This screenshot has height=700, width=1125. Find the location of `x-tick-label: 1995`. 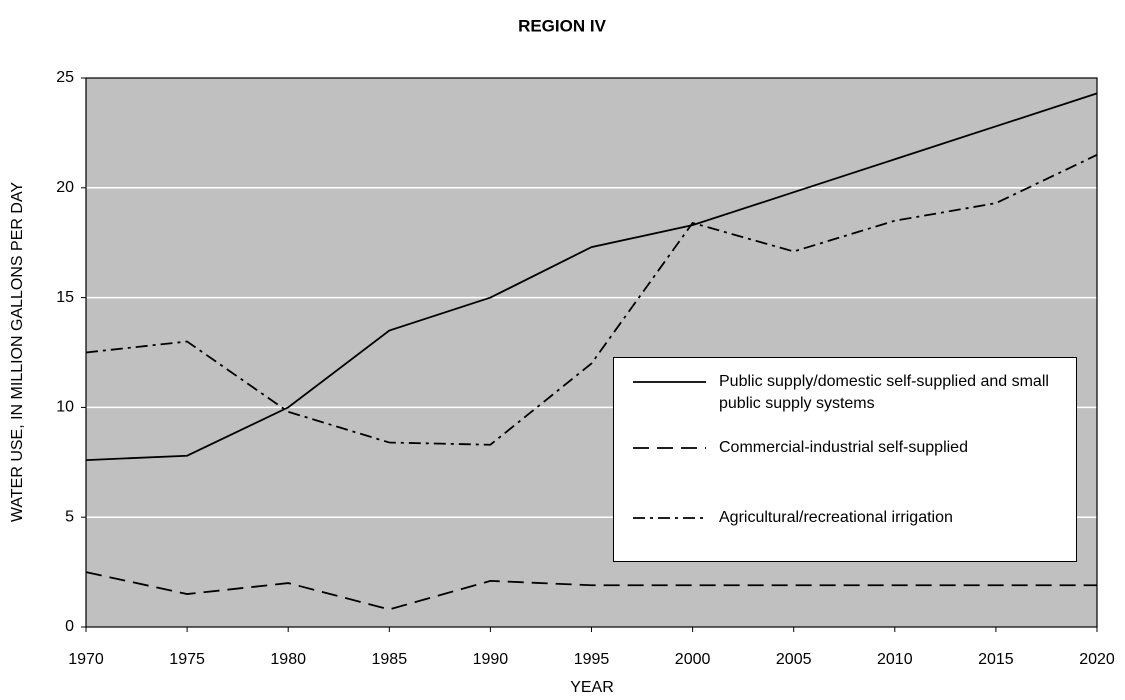

x-tick-label: 1995 is located at coordinates (592, 659).